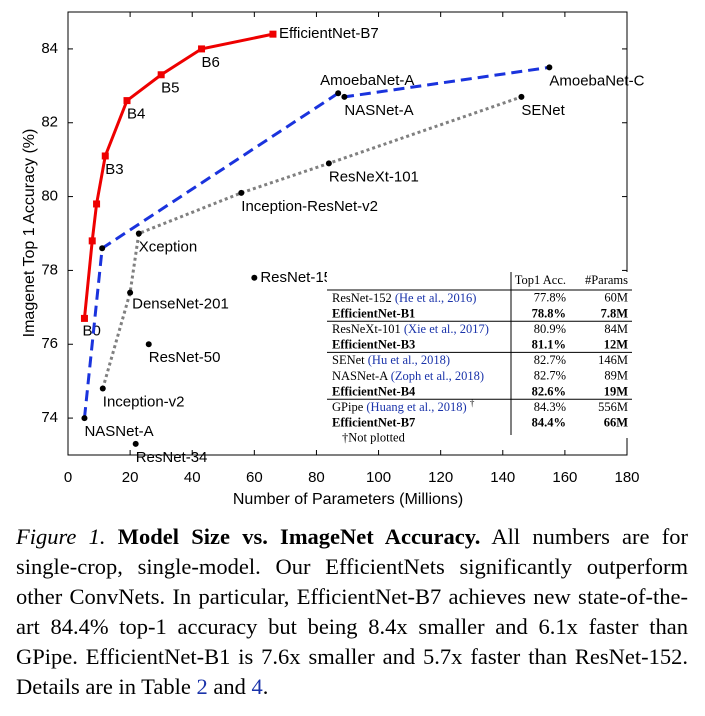  Describe the element at coordinates (606, 280) in the screenshot. I see `table-header: #Params` at that location.